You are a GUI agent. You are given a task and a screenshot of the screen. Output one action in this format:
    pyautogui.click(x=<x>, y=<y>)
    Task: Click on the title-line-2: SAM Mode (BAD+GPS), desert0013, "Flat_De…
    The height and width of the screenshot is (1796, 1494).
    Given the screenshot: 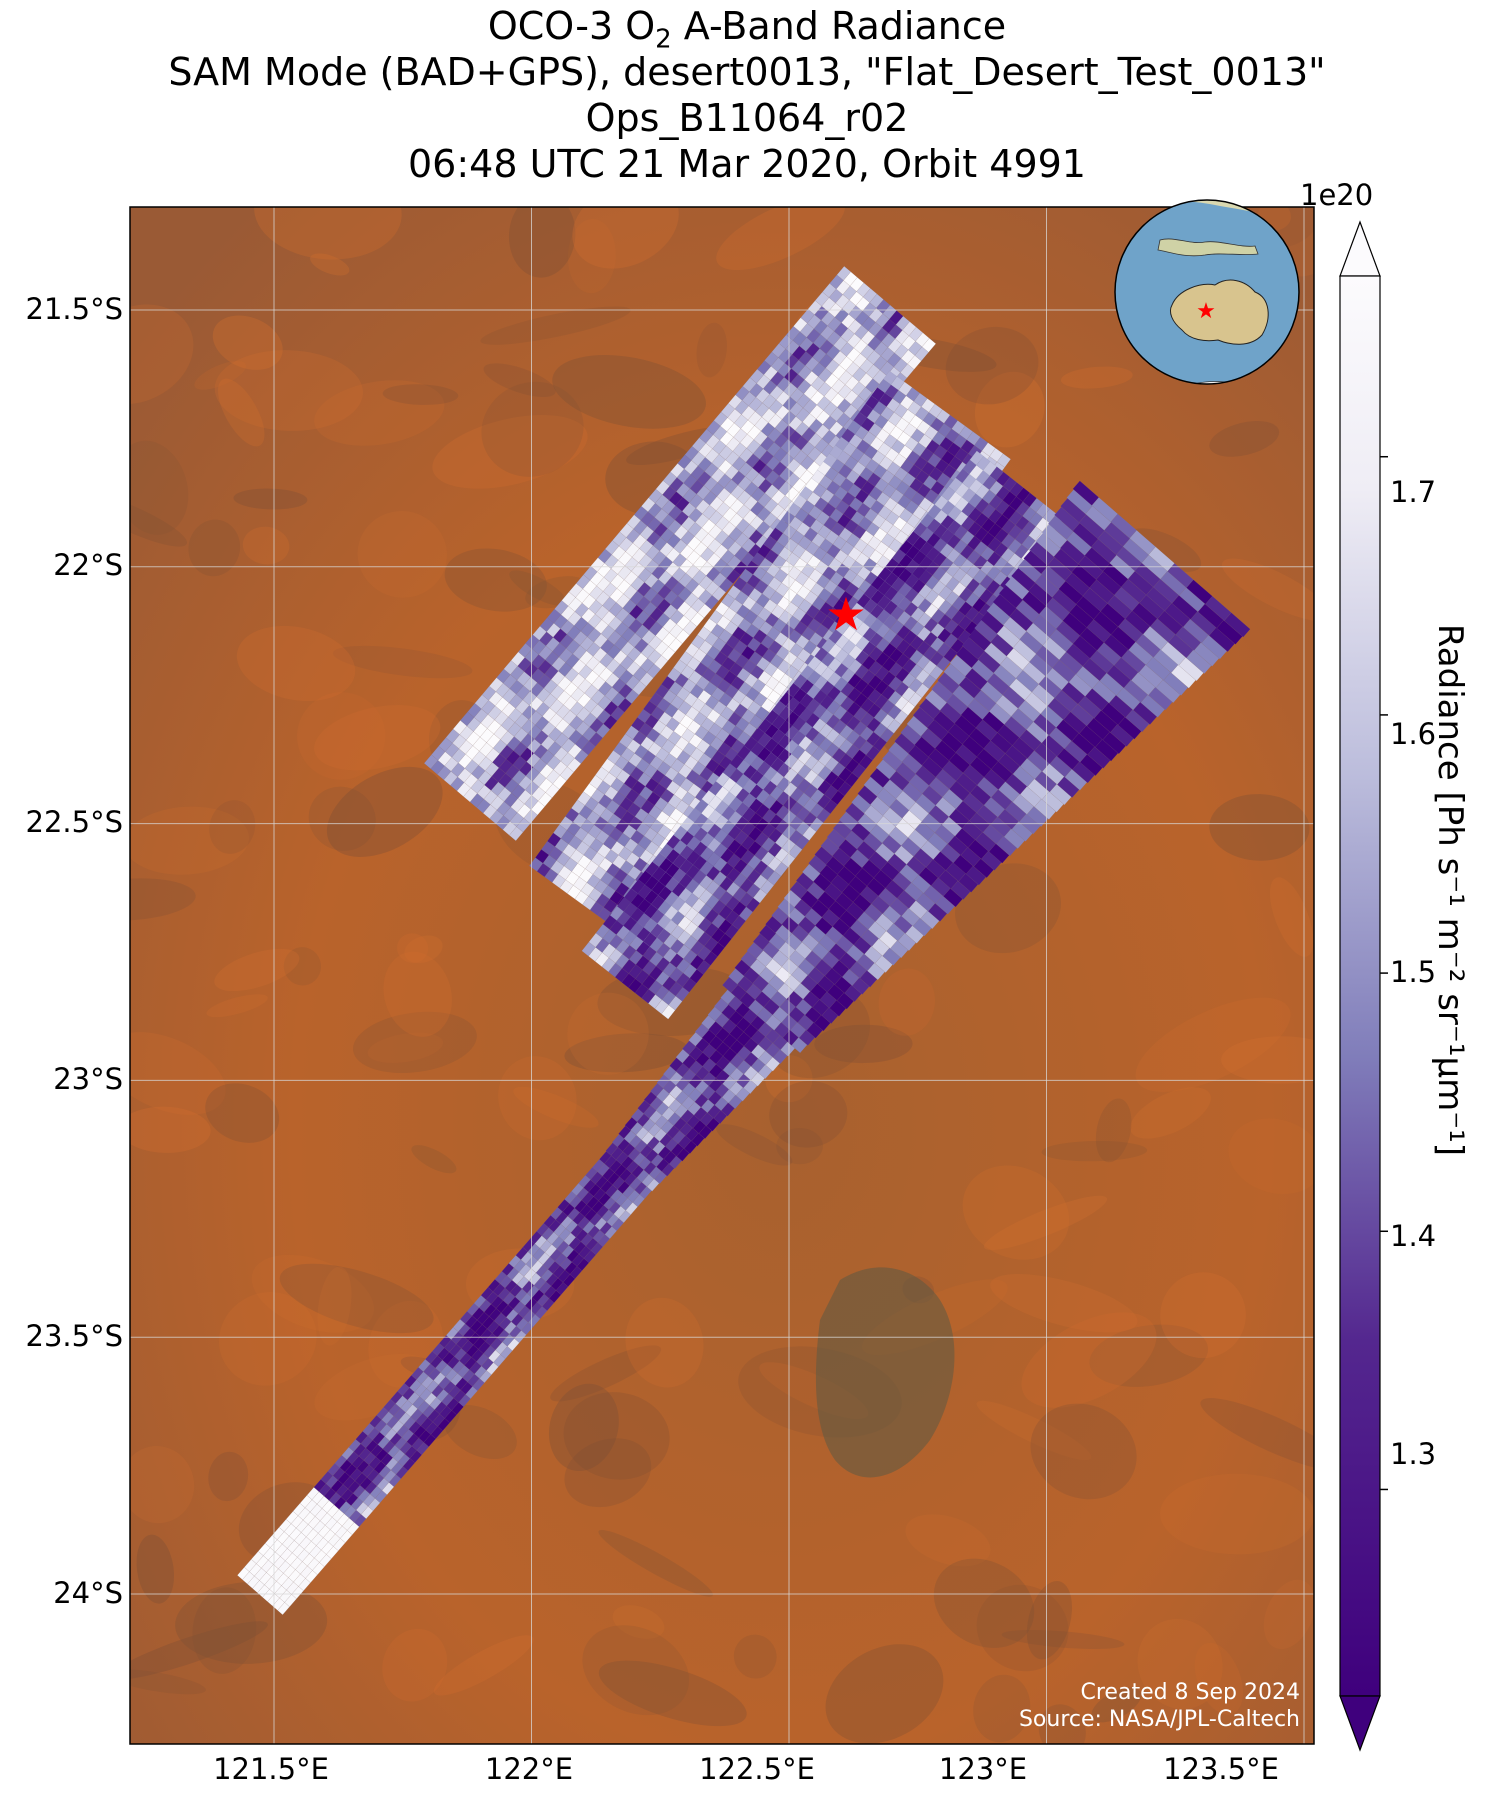 What is the action you would take?
    pyautogui.click(x=747, y=72)
    